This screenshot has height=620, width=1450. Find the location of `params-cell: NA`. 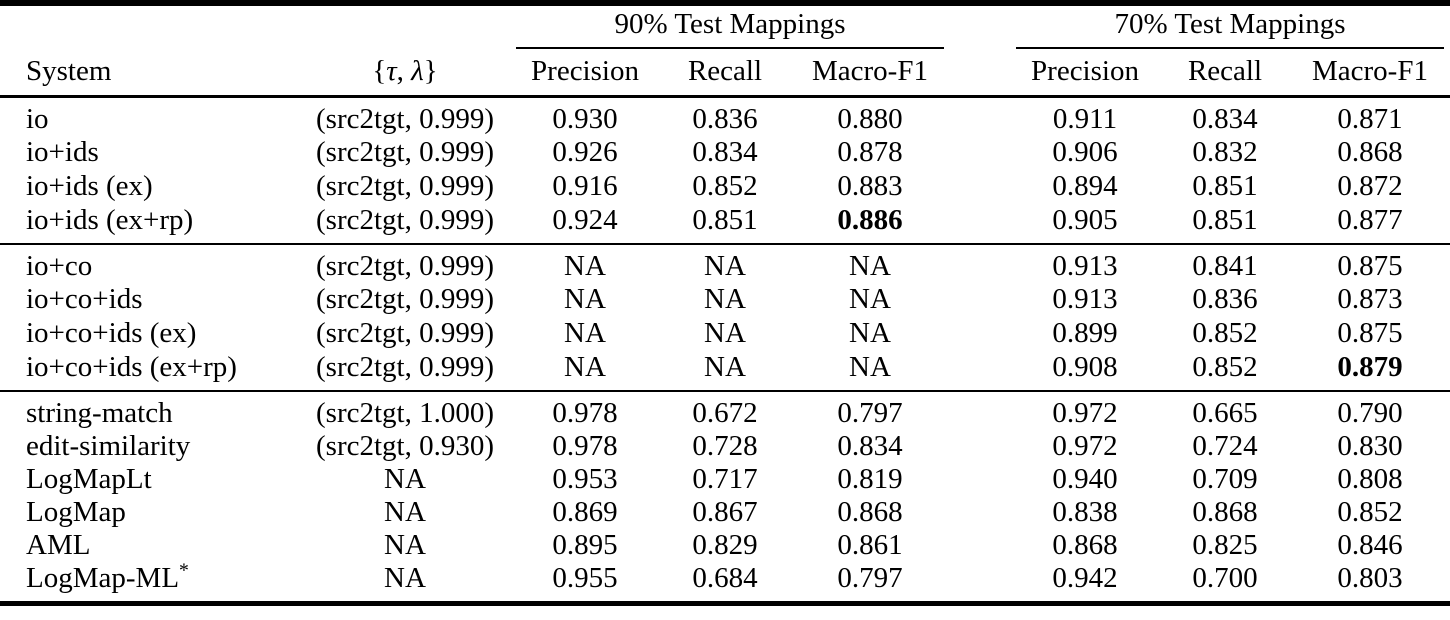

params-cell: NA is located at coordinates (405, 577).